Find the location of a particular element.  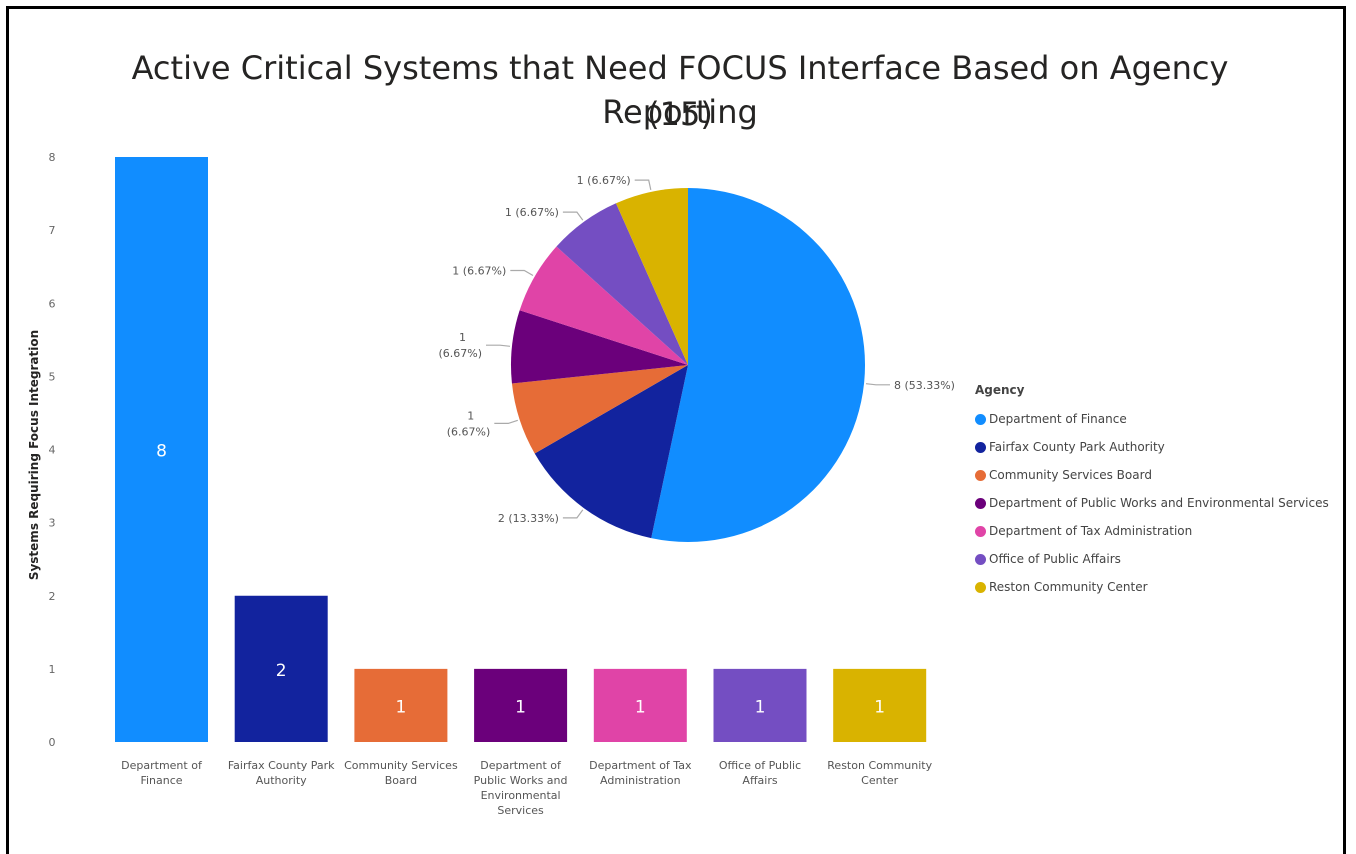

legend-item: Department of Tax Administration is located at coordinates (1152, 531).